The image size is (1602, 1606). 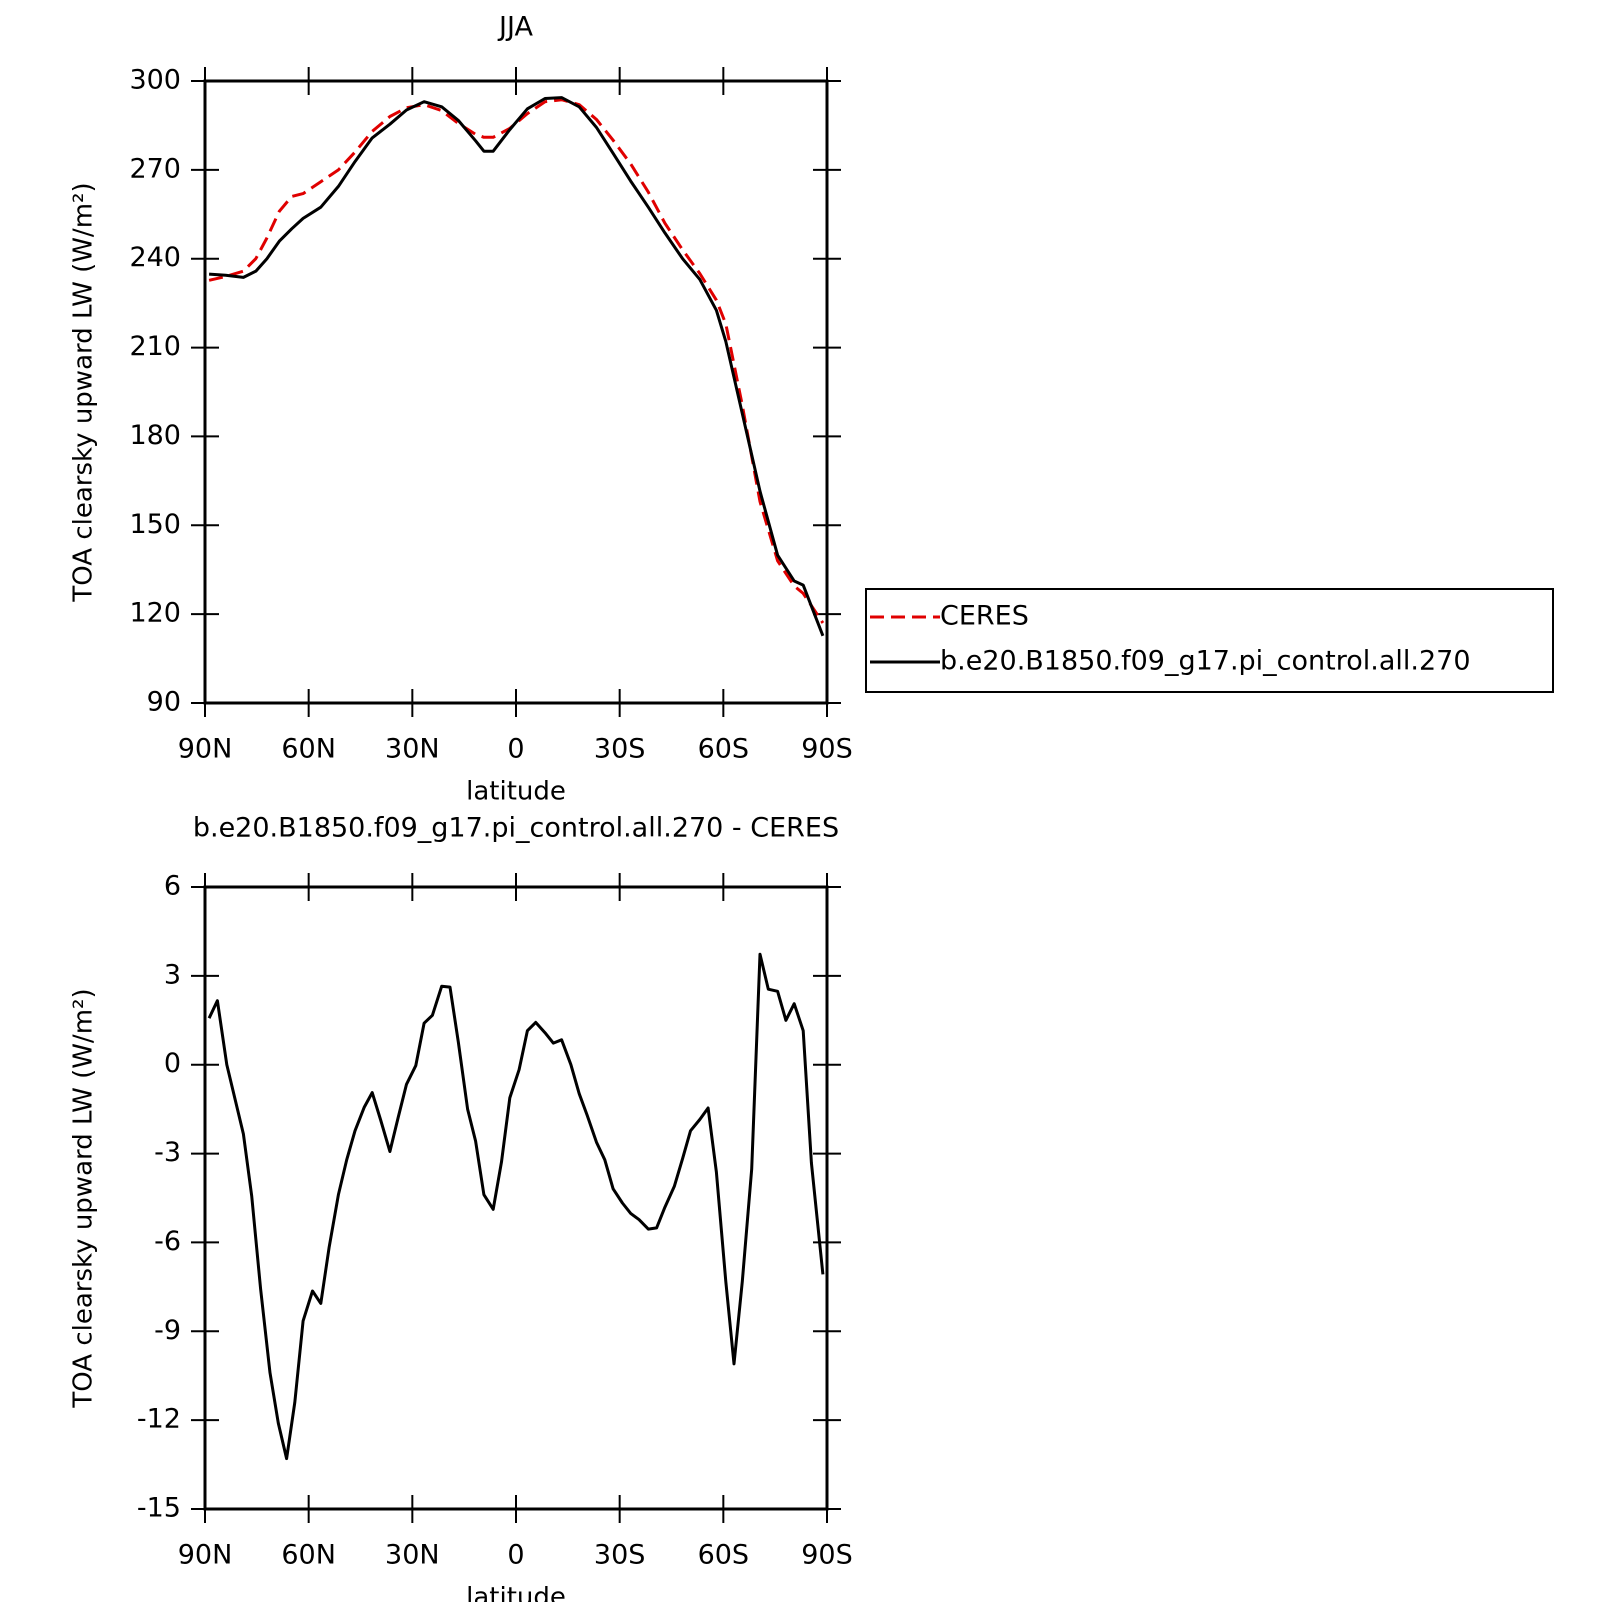 What do you see at coordinates (159, 1508) in the screenshot?
I see `y-tick-label: -15` at bounding box center [159, 1508].